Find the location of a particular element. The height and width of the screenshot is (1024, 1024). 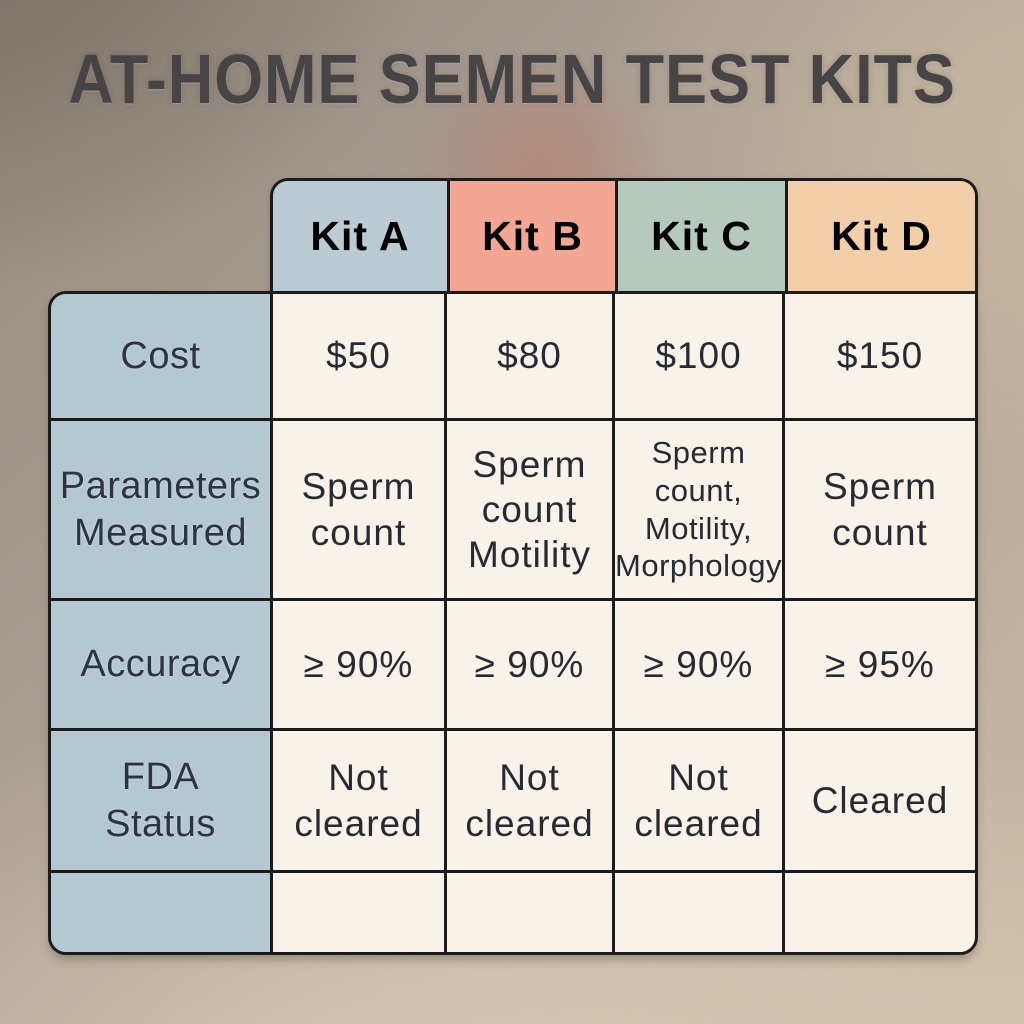

row-header-accuracy: Accuracy is located at coordinates (162, 666).